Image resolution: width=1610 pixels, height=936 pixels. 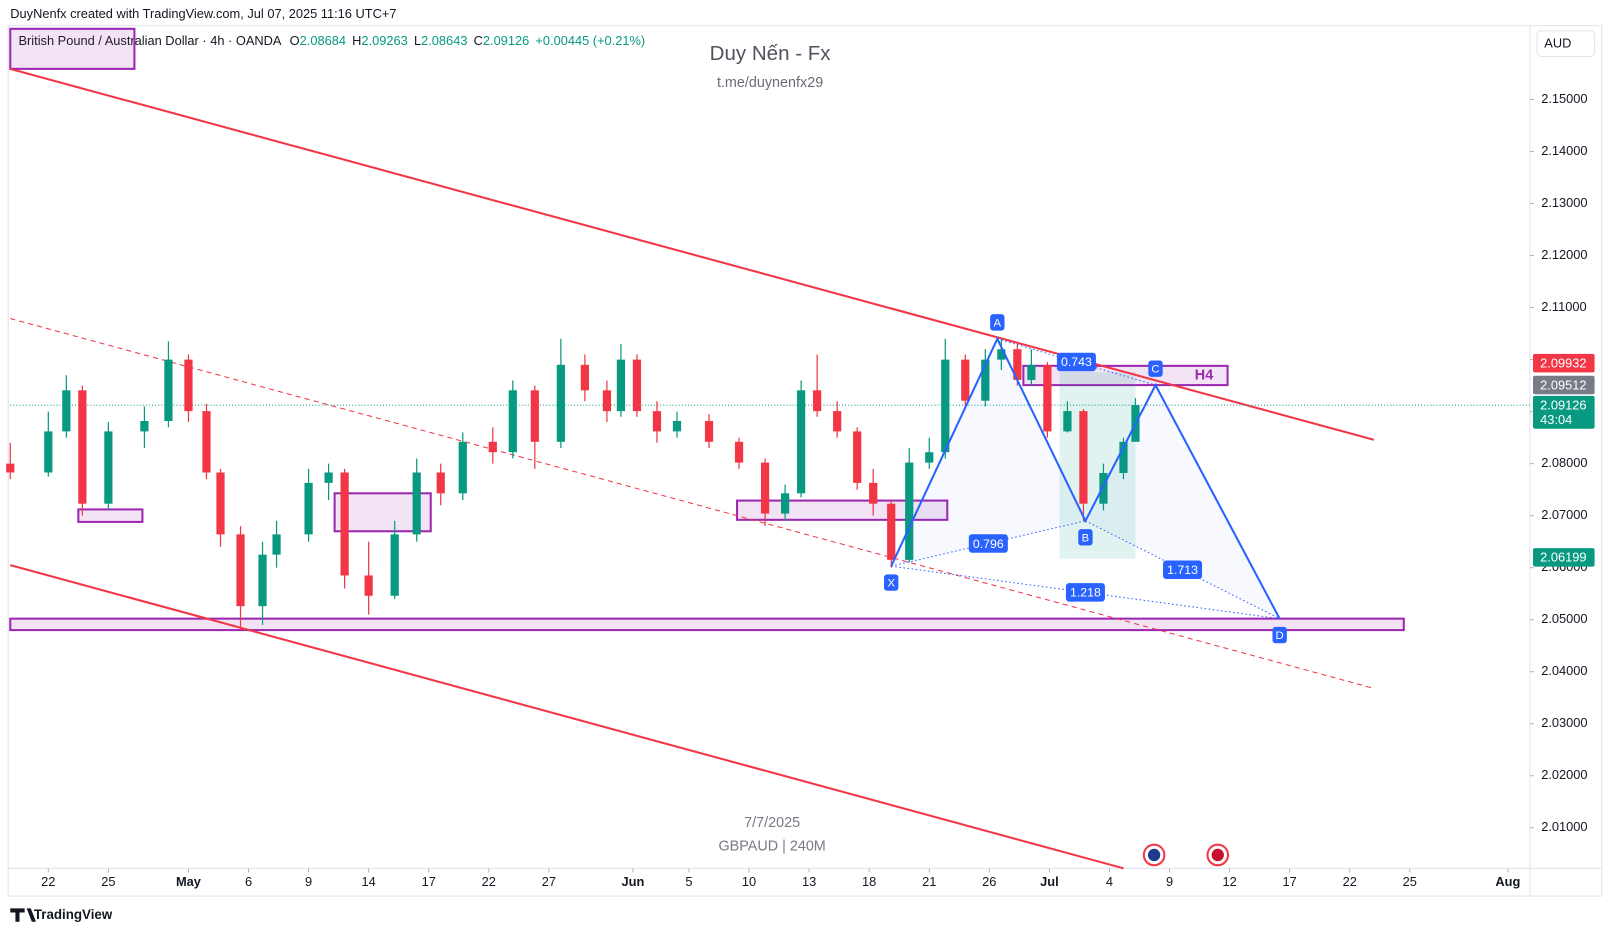 What do you see at coordinates (1204, 375) in the screenshot?
I see `zone-label: H4` at bounding box center [1204, 375].